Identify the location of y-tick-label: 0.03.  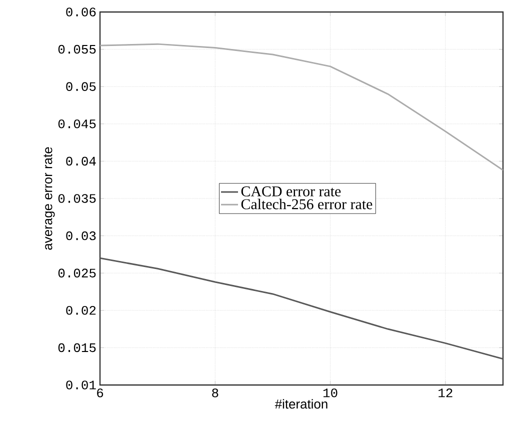
(81, 235).